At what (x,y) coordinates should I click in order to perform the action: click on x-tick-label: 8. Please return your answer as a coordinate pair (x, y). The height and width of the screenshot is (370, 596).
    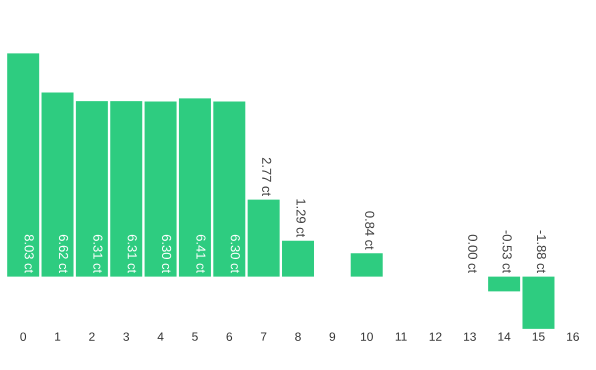
    Looking at the image, I should click on (298, 336).